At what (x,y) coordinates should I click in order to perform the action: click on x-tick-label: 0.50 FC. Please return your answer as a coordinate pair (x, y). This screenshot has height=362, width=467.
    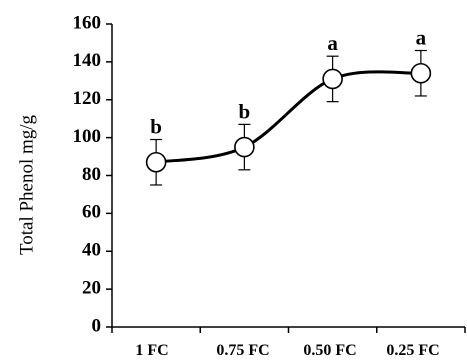
    Looking at the image, I should click on (329, 350).